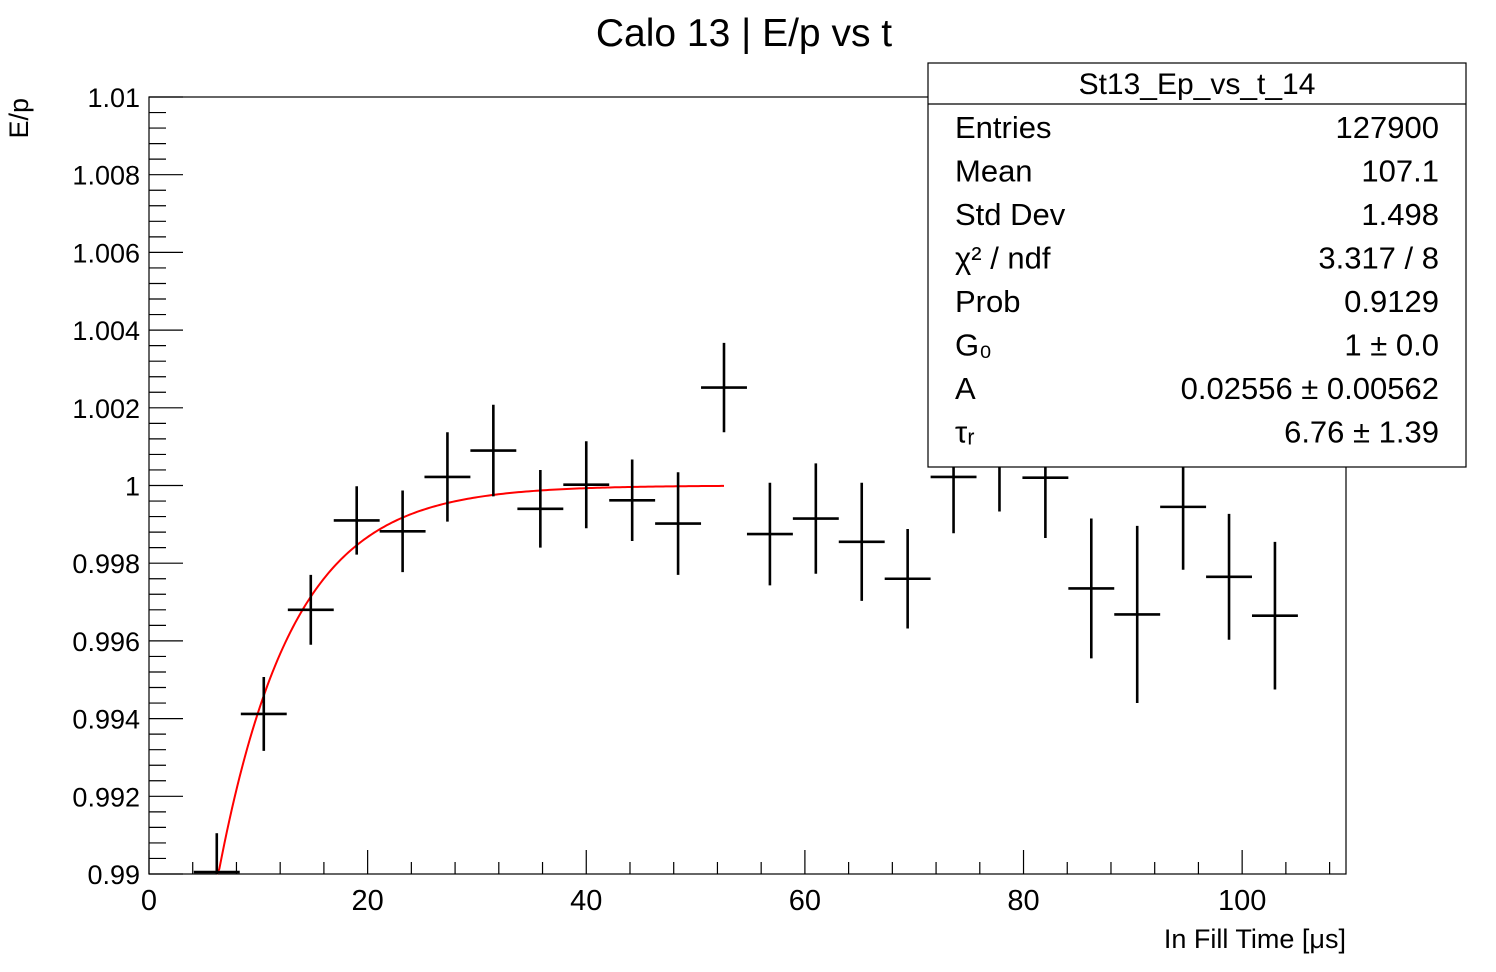 This screenshot has height=972, width=1496. Describe the element at coordinates (106, 720) in the screenshot. I see `y-tick-label: 0.994` at that location.